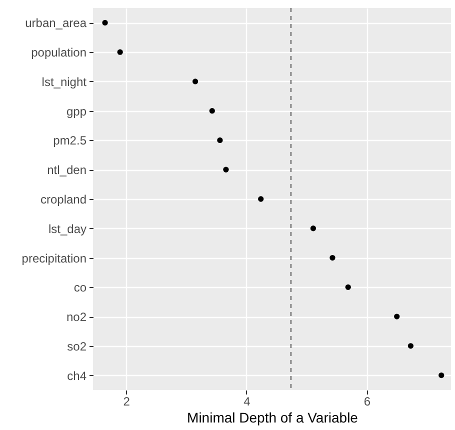 The width and height of the screenshot is (455, 430). What do you see at coordinates (76, 317) in the screenshot?
I see `y-tick-label: no2` at bounding box center [76, 317].